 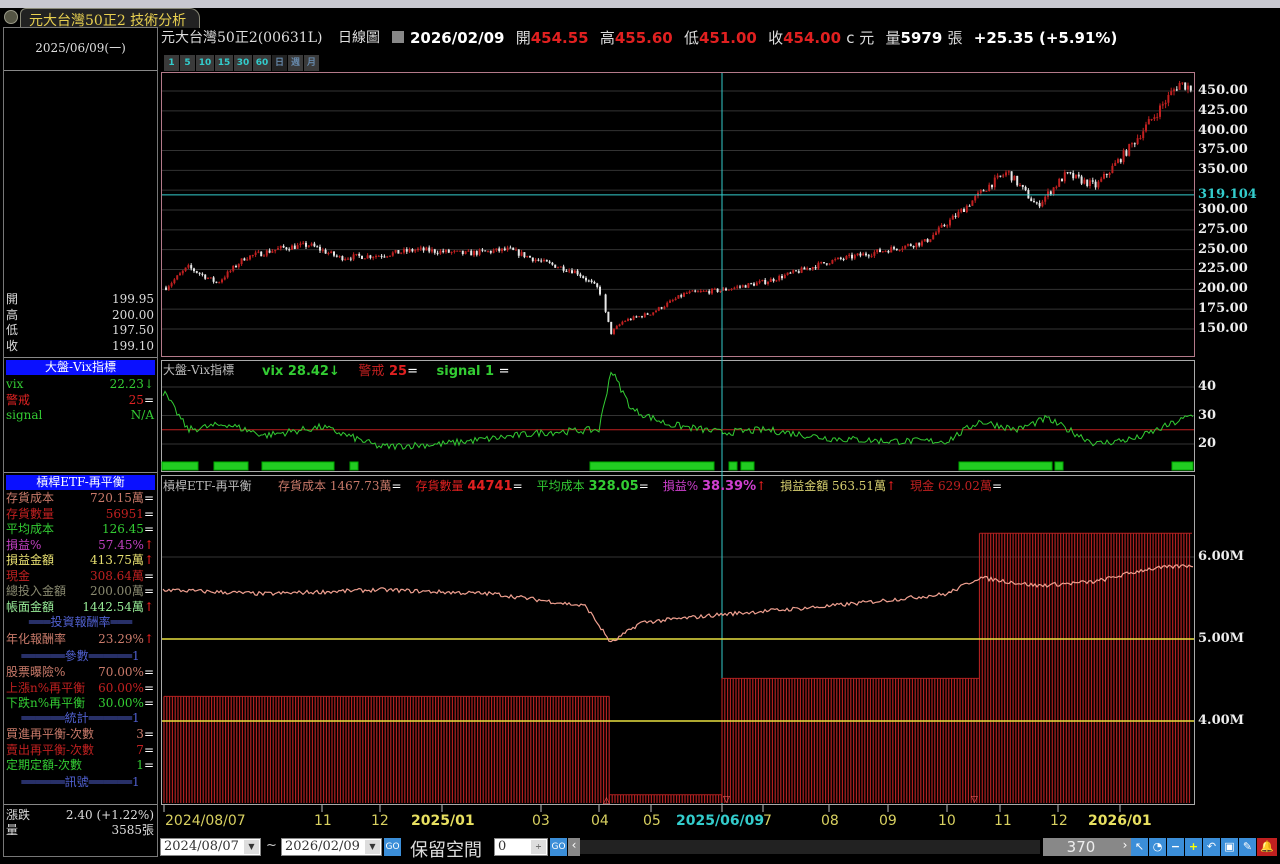 What do you see at coordinates (810, 847) in the screenshot?
I see `horizontal-scrollbar` at bounding box center [810, 847].